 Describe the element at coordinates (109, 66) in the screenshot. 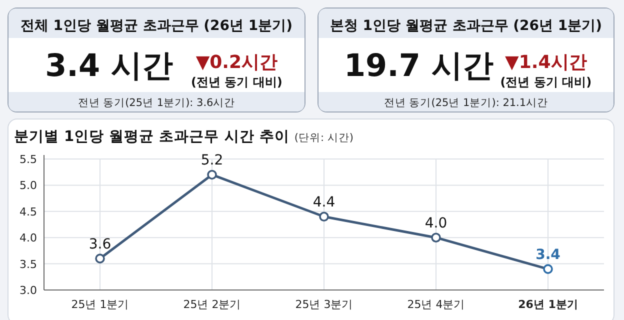

I see `text: 3.4 시간` at that location.